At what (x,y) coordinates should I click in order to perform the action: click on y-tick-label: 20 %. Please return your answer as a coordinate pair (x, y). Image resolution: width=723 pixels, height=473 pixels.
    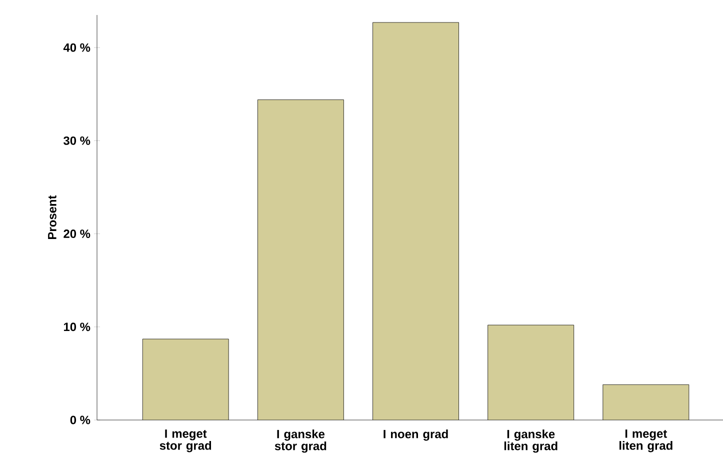
    Looking at the image, I should click on (77, 234).